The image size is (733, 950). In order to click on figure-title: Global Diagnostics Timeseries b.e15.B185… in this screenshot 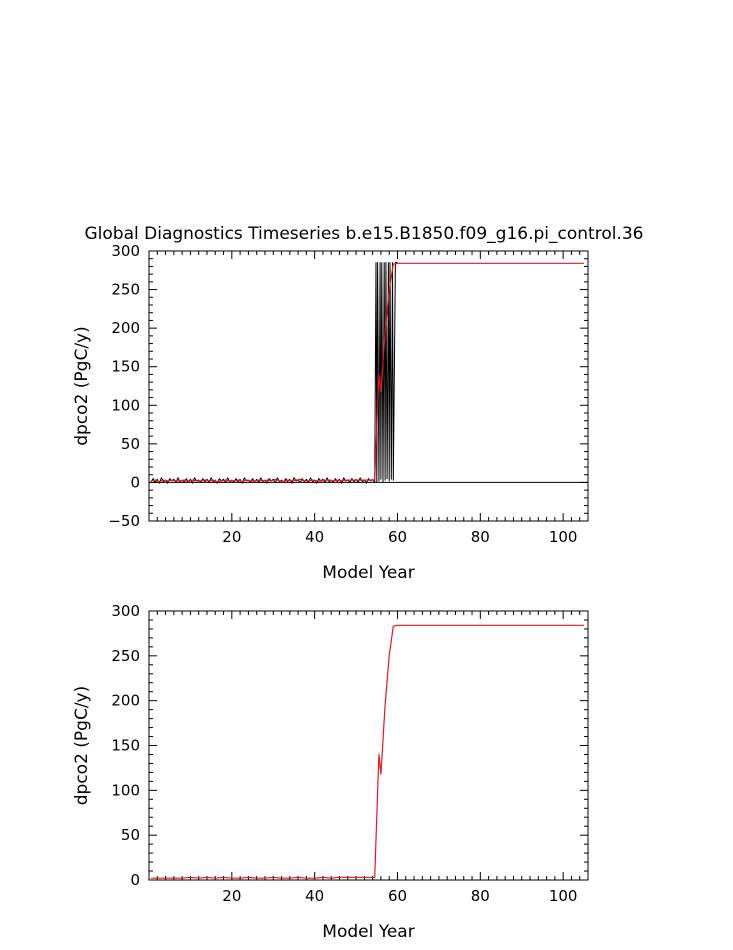, I will do `click(364, 234)`.